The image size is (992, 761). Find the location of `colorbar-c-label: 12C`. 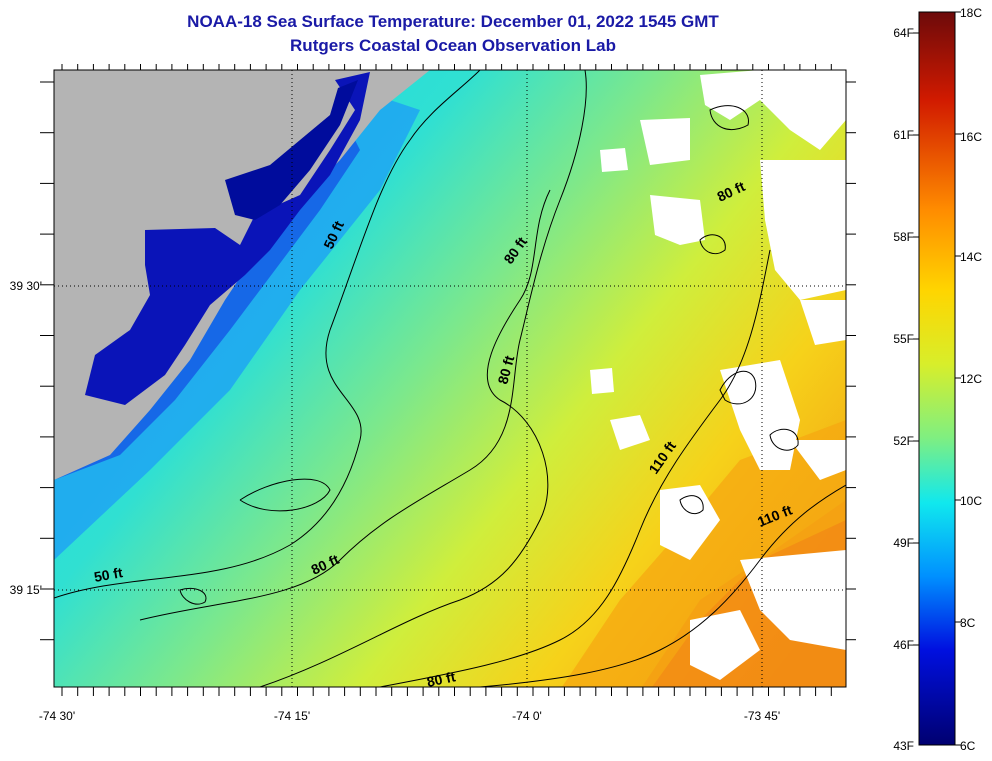

colorbar-c-label: 12C is located at coordinates (971, 379).